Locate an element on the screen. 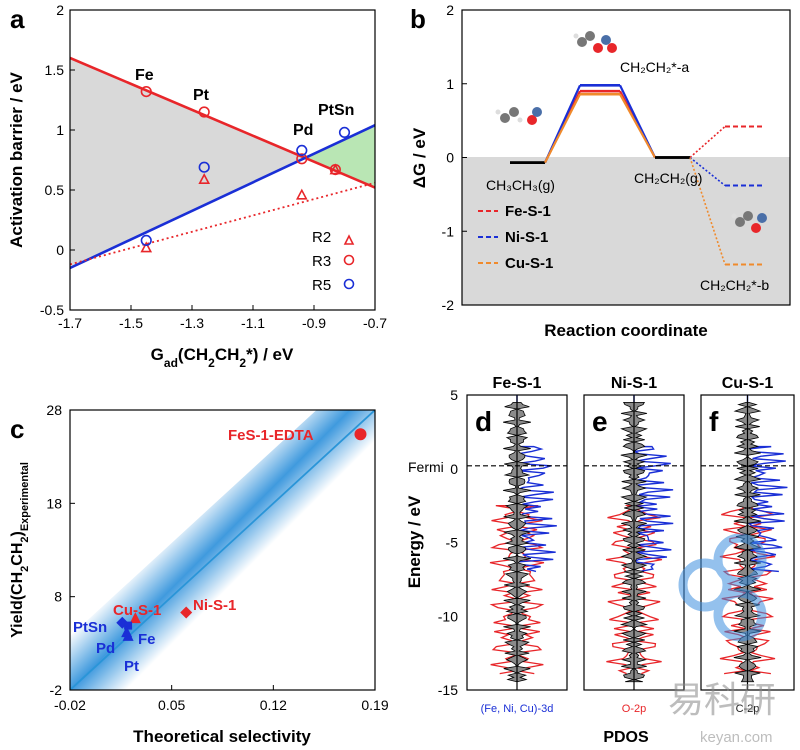 The height and width of the screenshot is (750, 800). pdos-legend: (Fe, Ni, Cu)-3d is located at coordinates (517, 709).